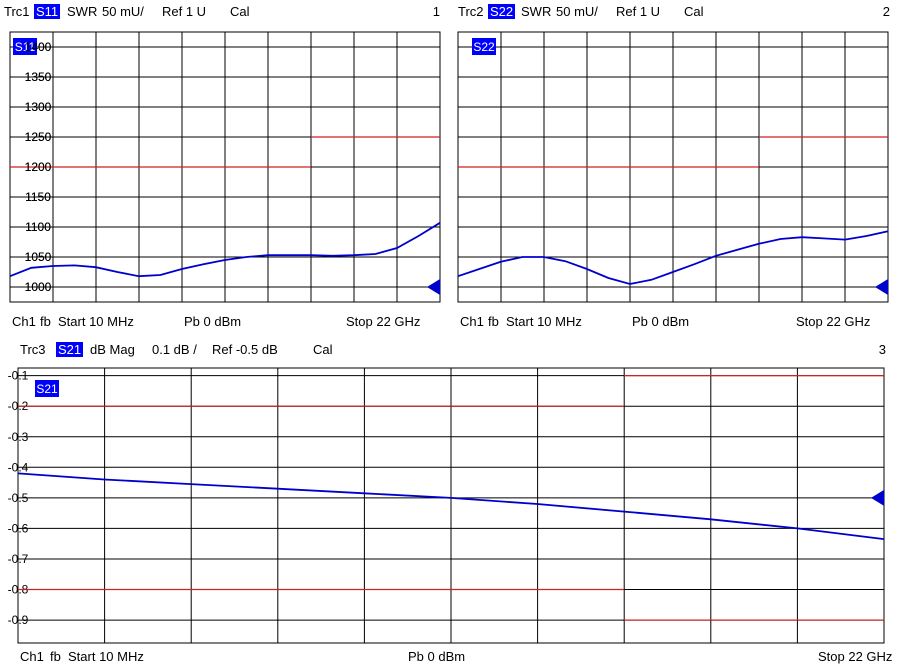  Describe the element at coordinates (38, 227) in the screenshot. I see `y-tick-label: 1100` at that location.